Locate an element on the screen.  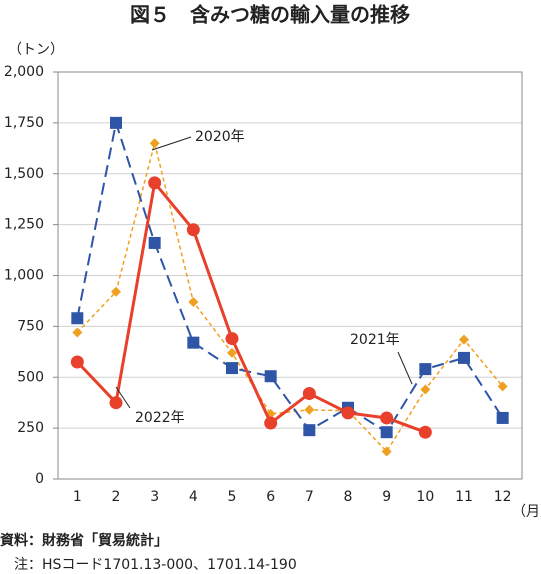
x-tick-label: 7 is located at coordinates (309, 497).